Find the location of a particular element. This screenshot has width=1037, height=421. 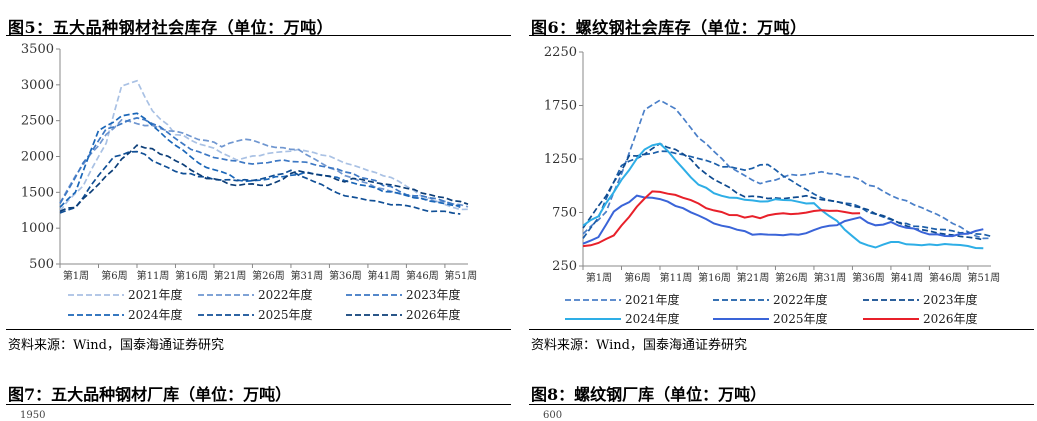

y-tick-label: 3500 is located at coordinates (37, 49).